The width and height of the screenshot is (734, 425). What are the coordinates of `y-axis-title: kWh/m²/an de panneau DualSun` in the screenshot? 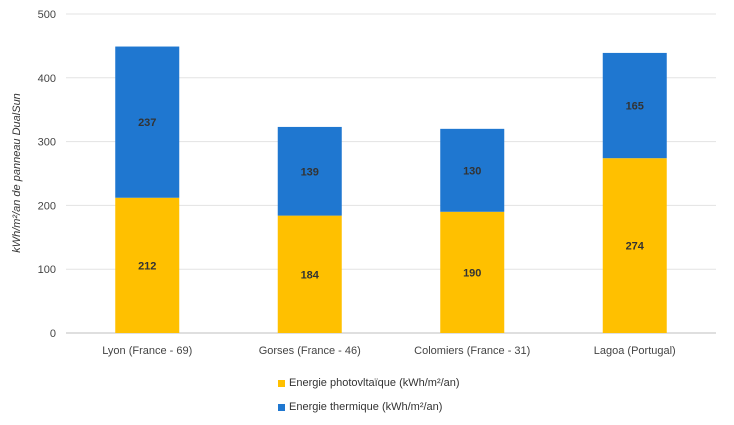 It's located at (17, 173).